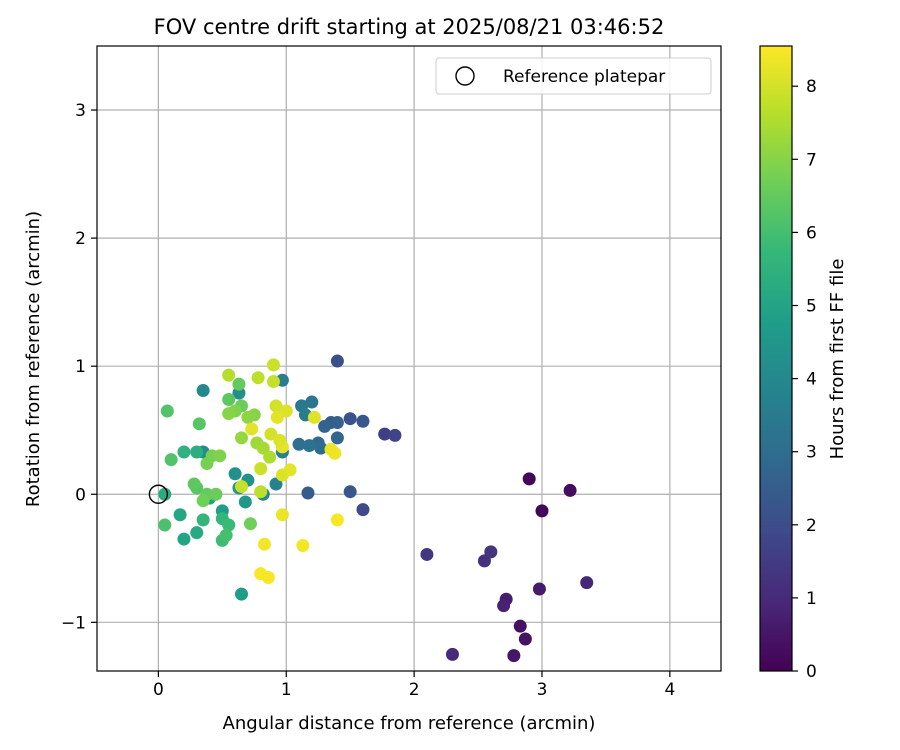 The width and height of the screenshot is (900, 750). What do you see at coordinates (286, 690) in the screenshot?
I see `x-tick-label: 1` at bounding box center [286, 690].